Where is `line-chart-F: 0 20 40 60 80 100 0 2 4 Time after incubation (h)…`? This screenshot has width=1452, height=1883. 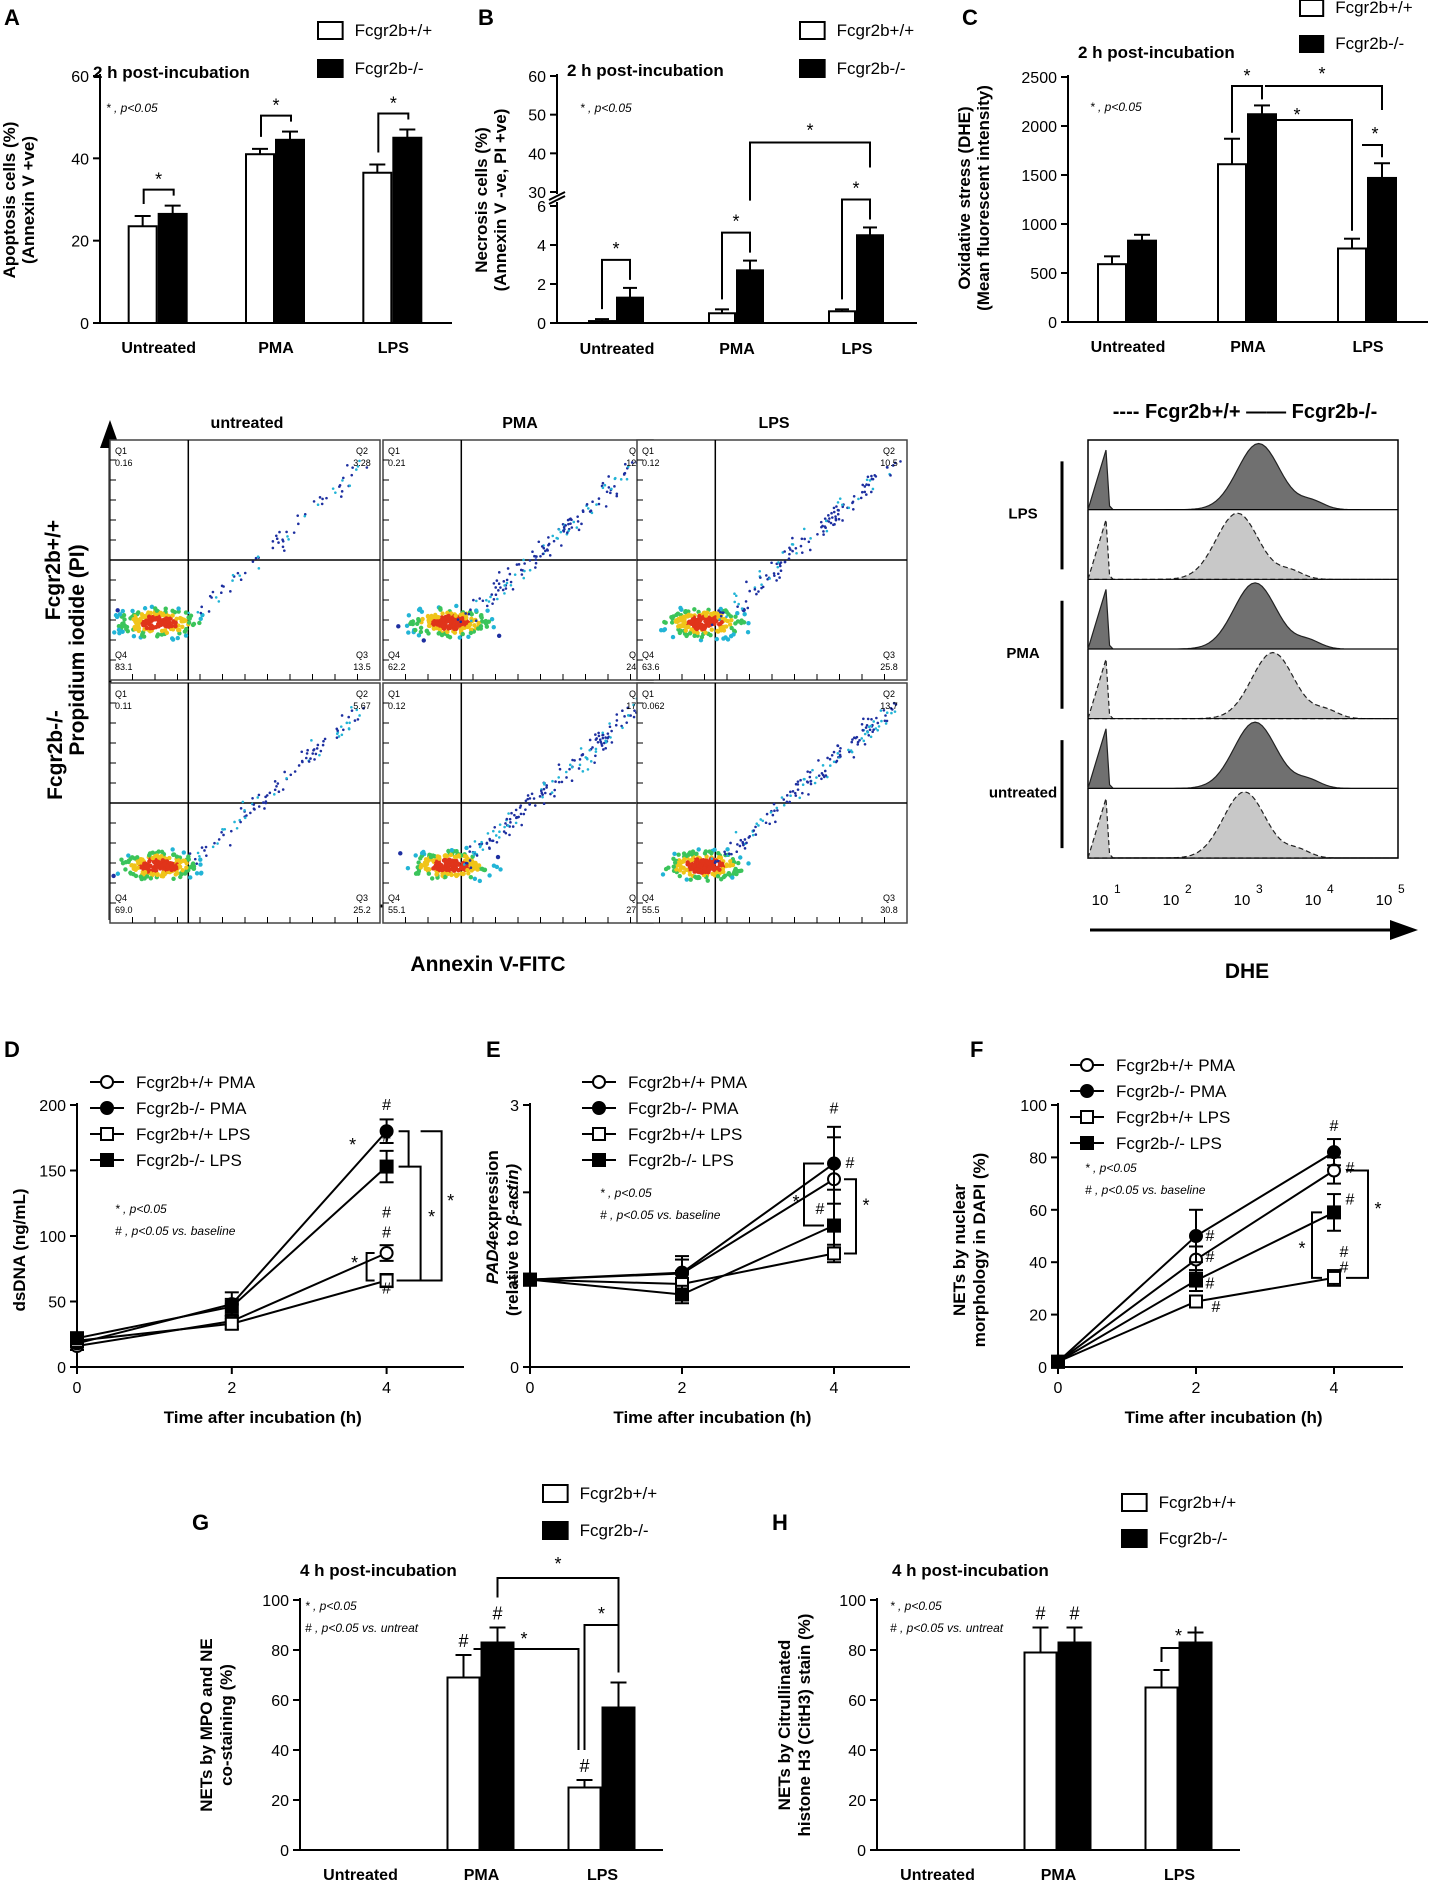
line-chart-F: 0 20 40 60 80 100 0 2 4 Time after incubation (h)… is located at coordinates (1176, 1241).